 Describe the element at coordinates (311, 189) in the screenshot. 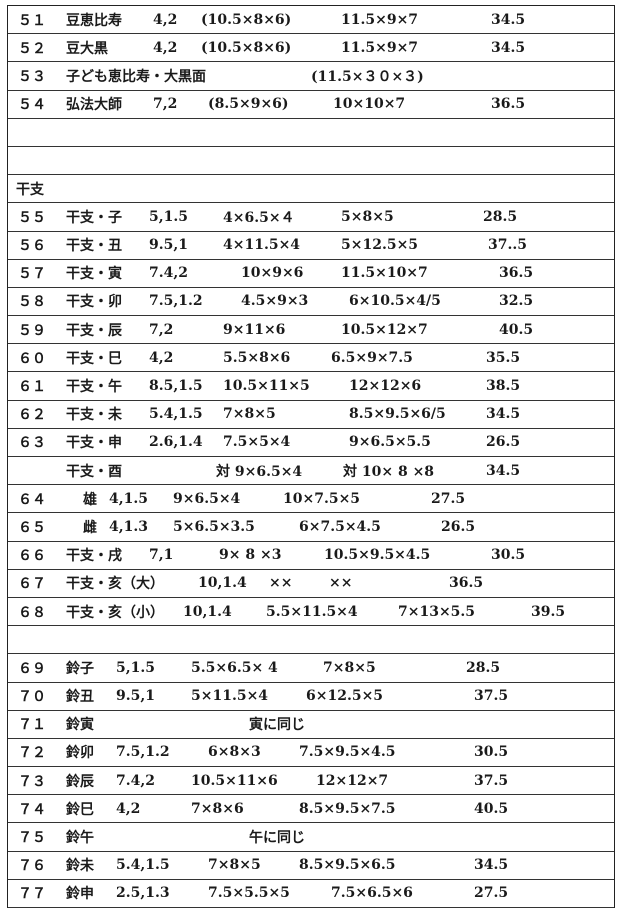

I see `table-row: 干支` at that location.